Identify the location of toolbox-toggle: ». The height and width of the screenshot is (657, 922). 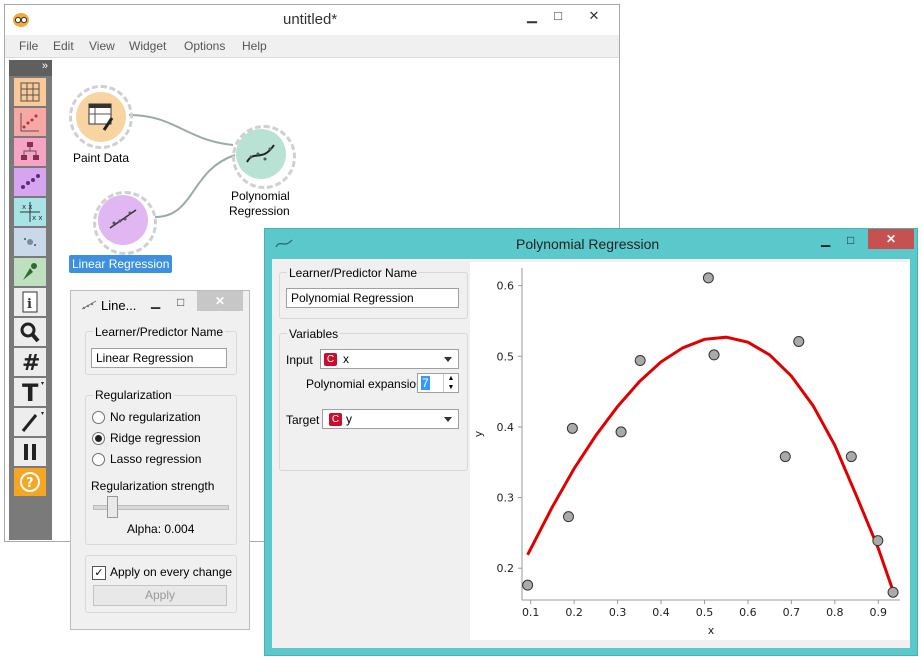
(30, 68).